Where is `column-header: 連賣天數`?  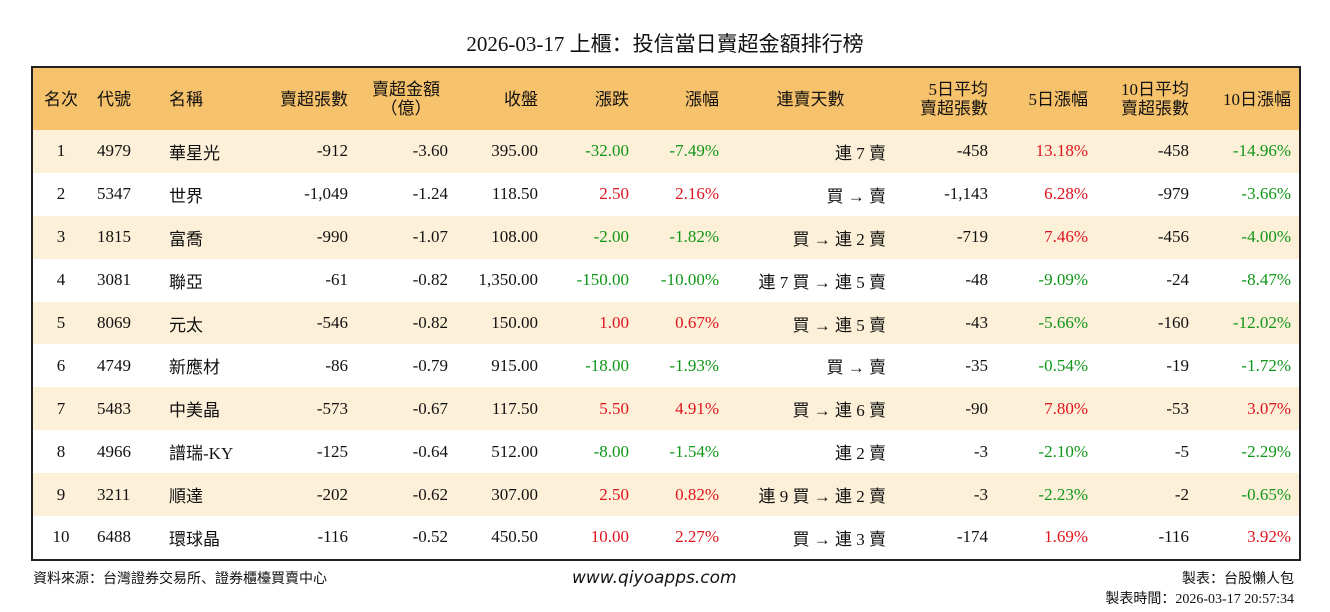
column-header: 連賣天數 is located at coordinates (810, 98).